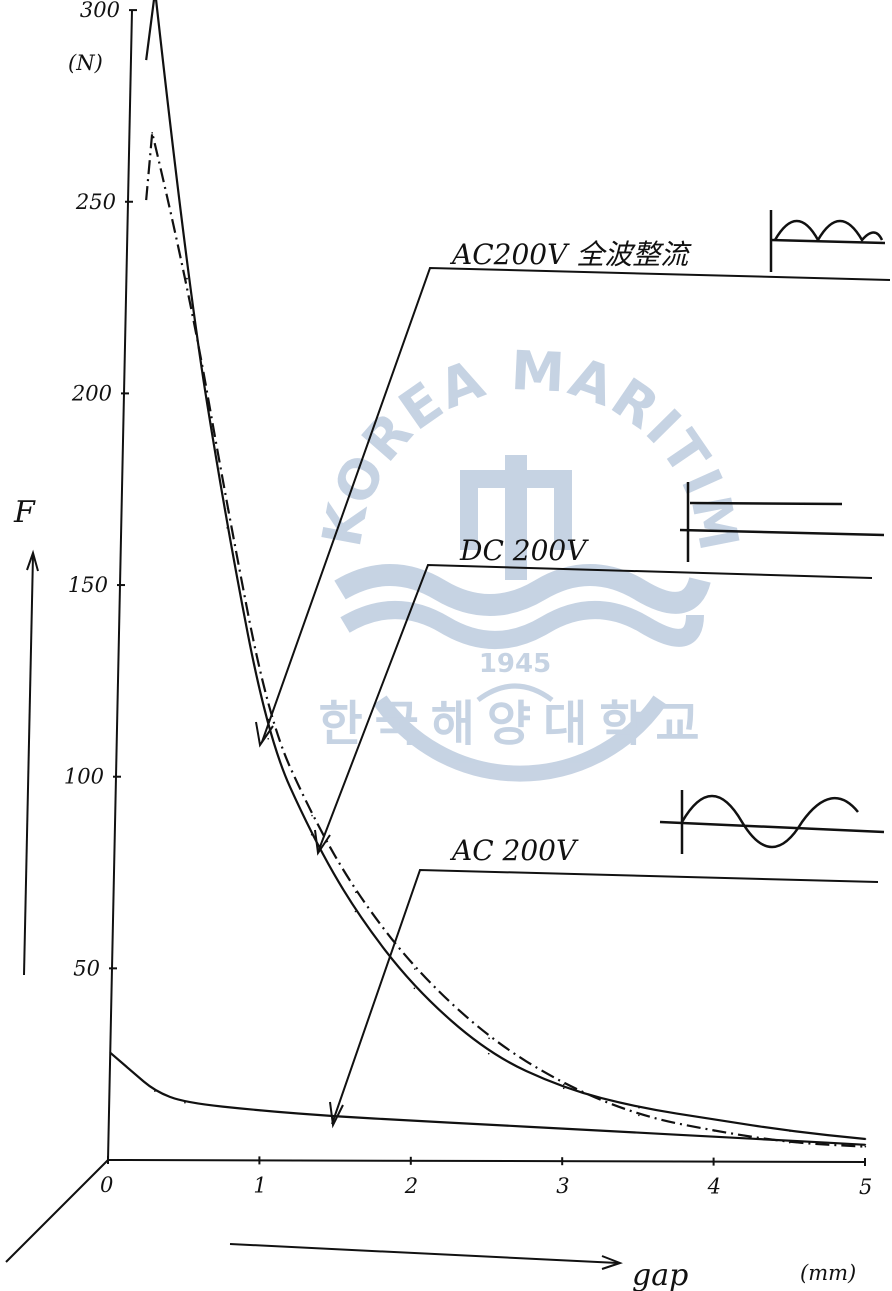  What do you see at coordinates (84, 777) in the screenshot?
I see `y-tick-label-1: 100` at bounding box center [84, 777].